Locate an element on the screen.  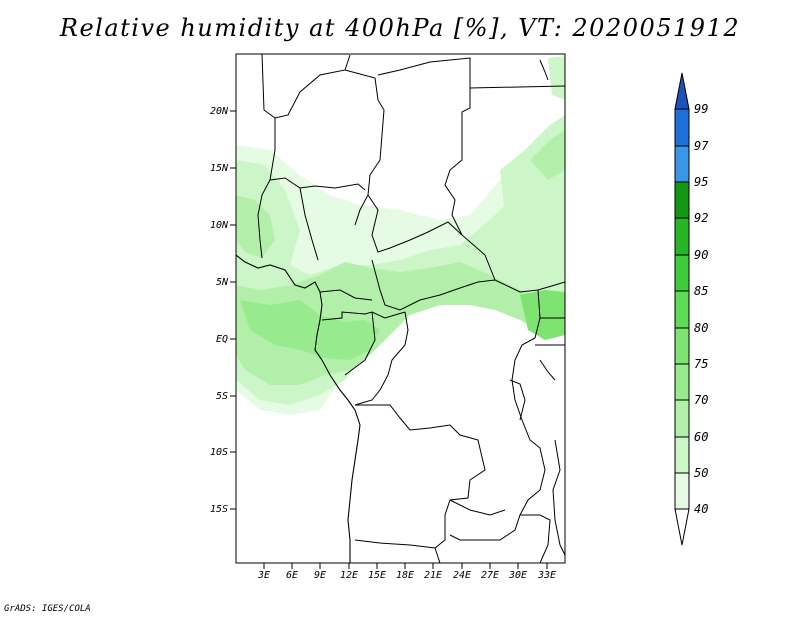
lon-tick-label: 6E is located at coordinates (292, 575).